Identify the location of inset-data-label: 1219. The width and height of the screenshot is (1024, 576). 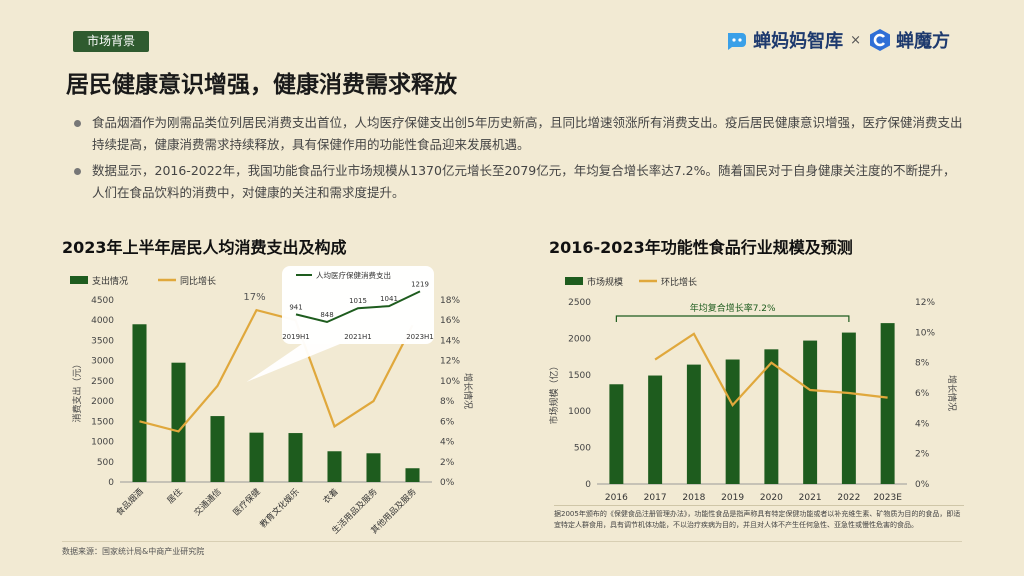
(420, 284).